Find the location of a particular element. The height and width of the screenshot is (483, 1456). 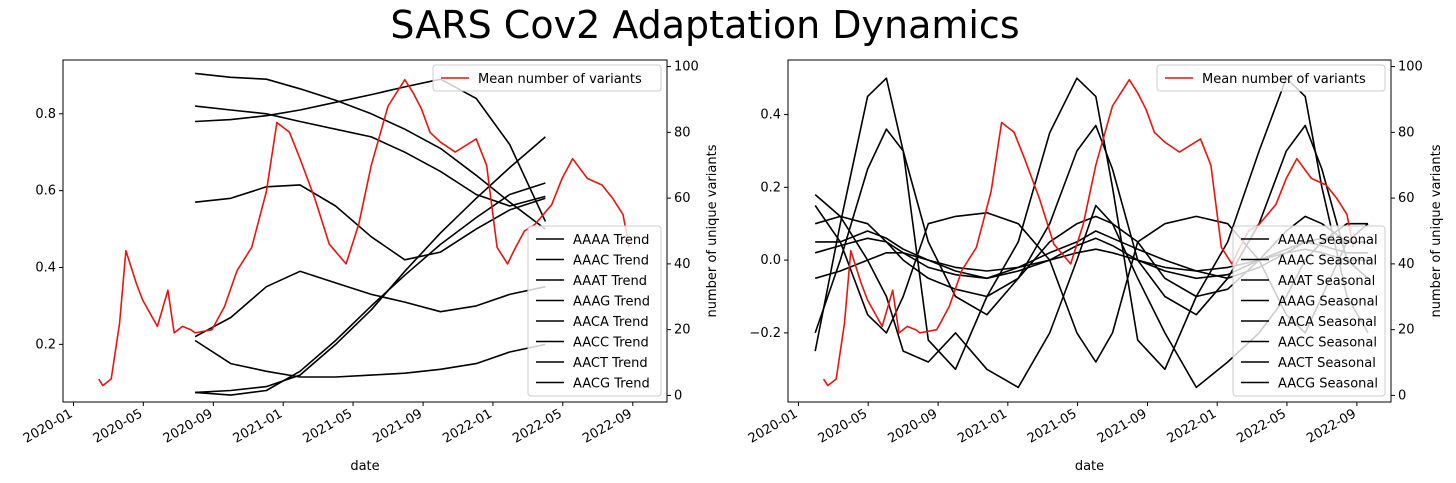

series-aact-trend is located at coordinates (370, 265).